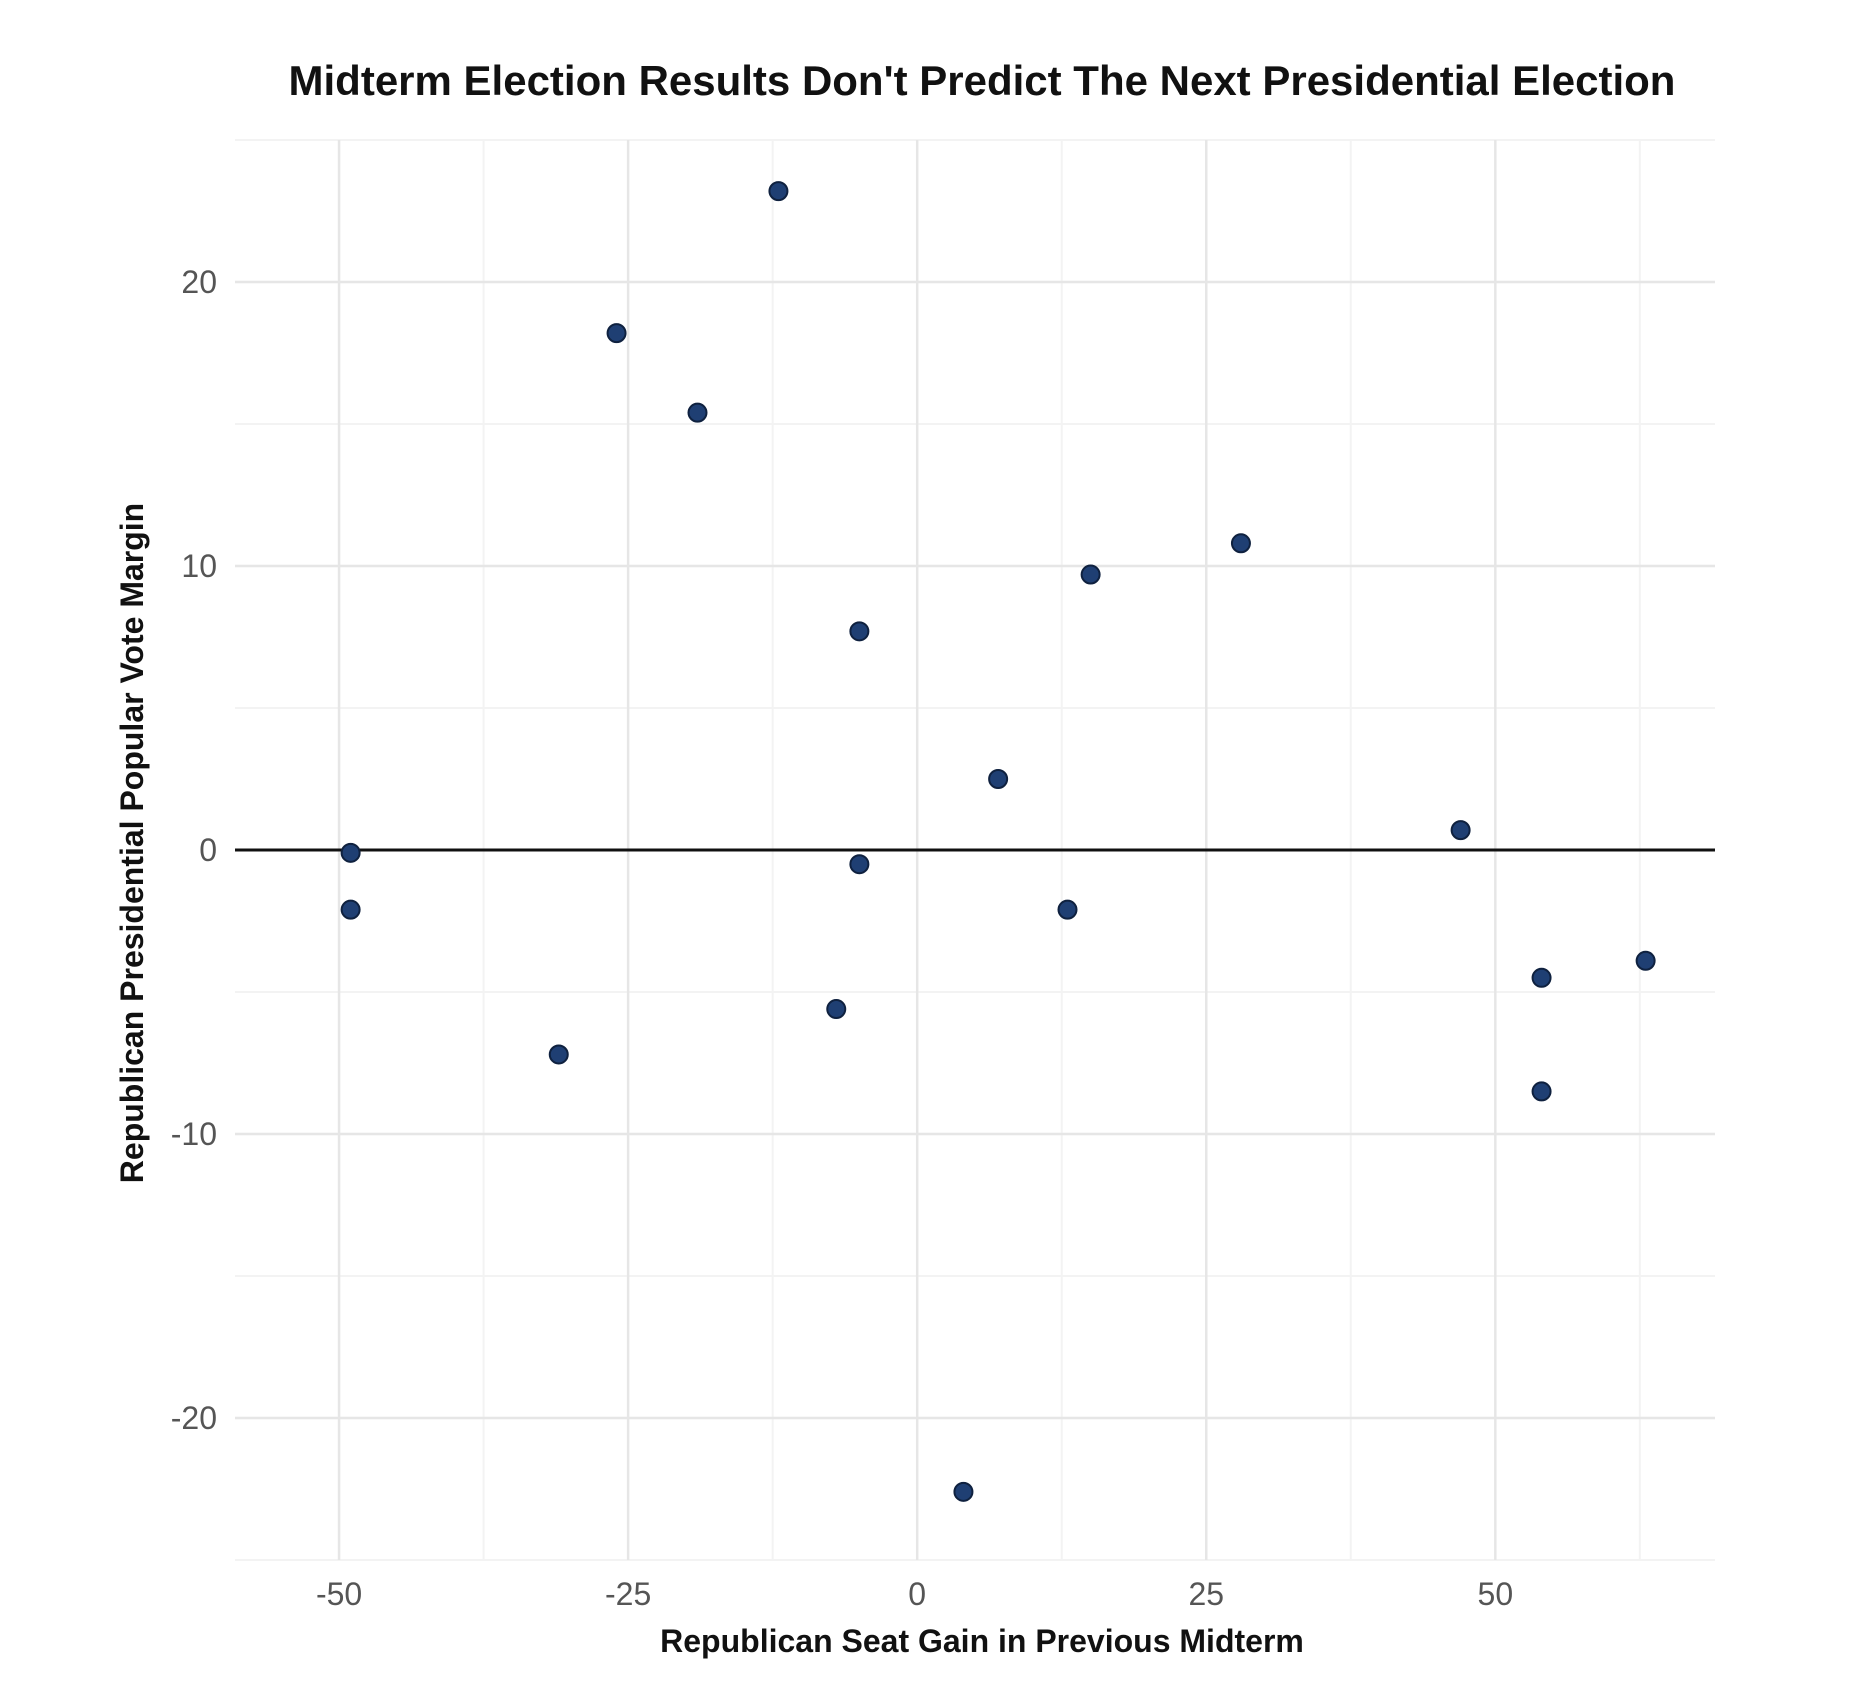 This screenshot has width=1854, height=1708. I want to click on y-tick-label: -10, so click(194, 1134).